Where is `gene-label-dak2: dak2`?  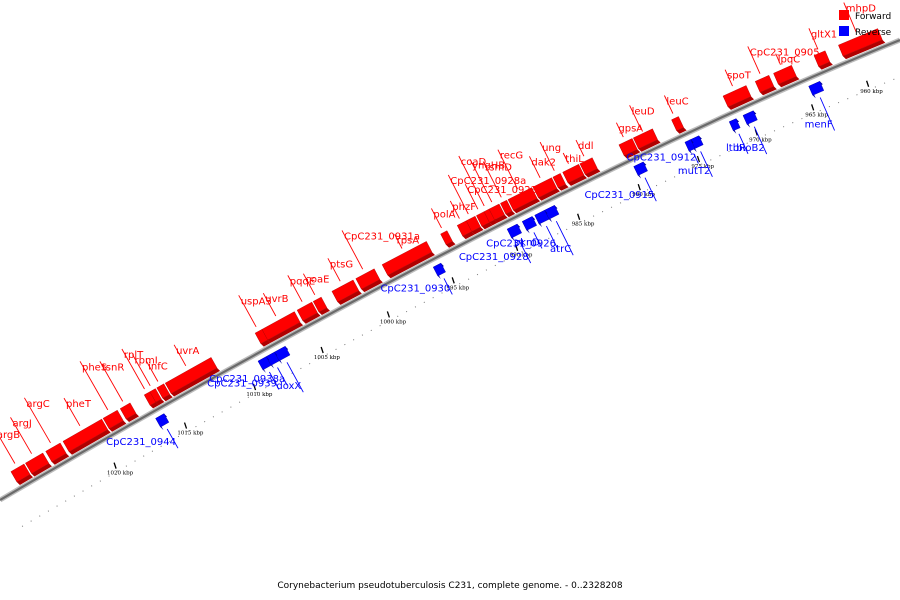
gene-label-dak2: dak2 is located at coordinates (543, 162).